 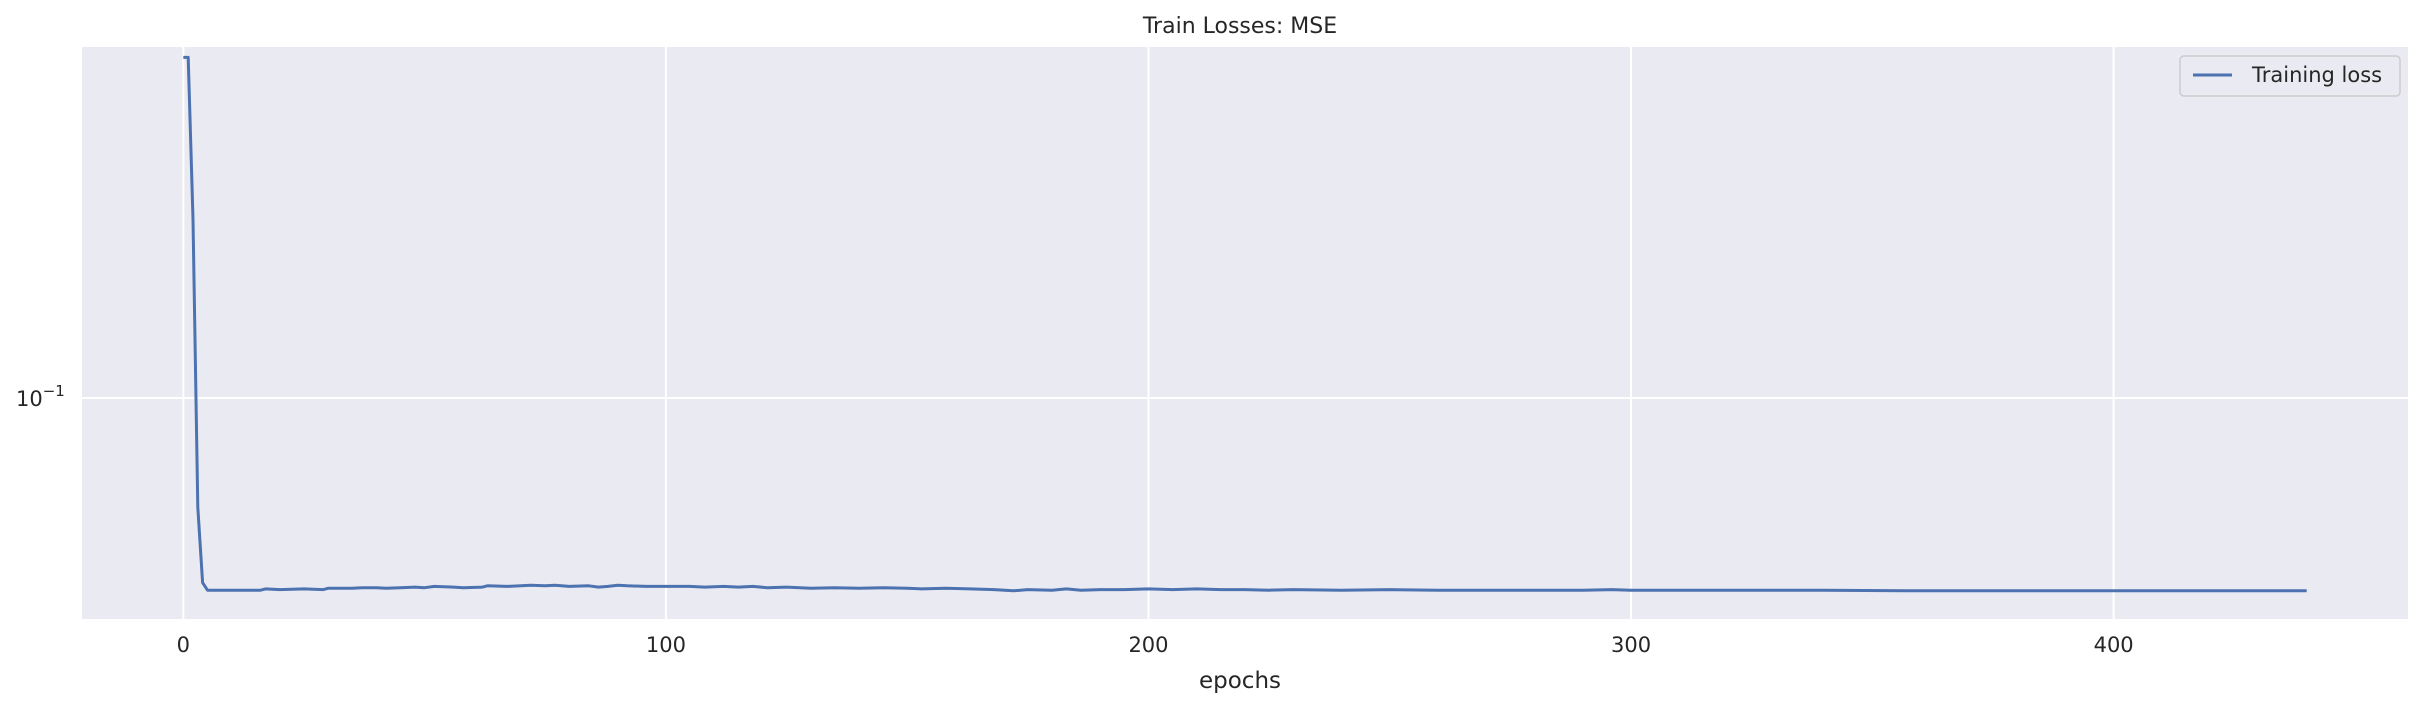 I want to click on y-tick-label: 10−1, so click(x=40, y=396).